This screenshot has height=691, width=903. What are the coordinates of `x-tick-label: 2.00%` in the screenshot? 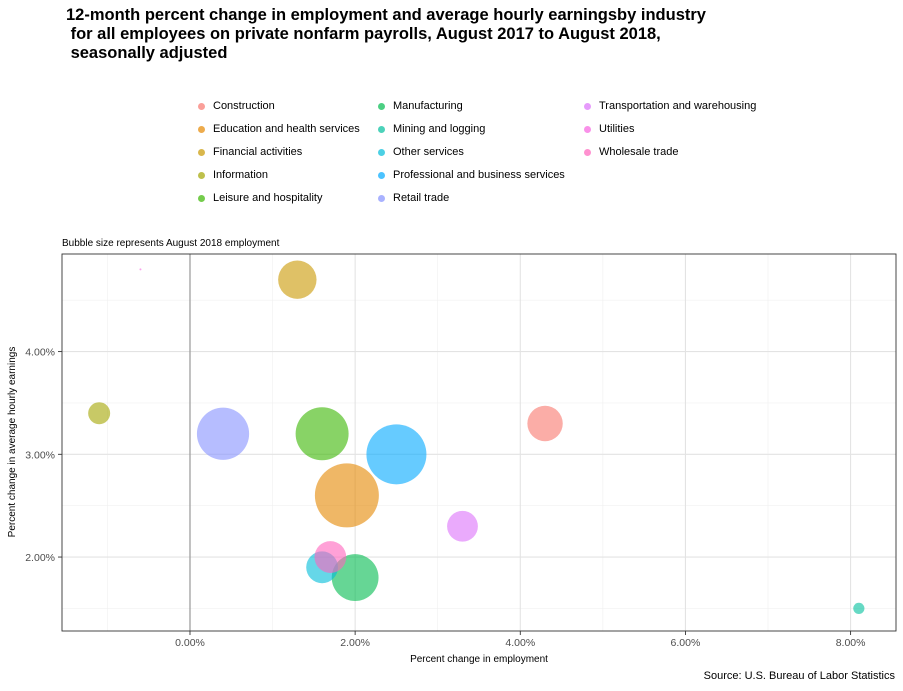 It's located at (355, 643).